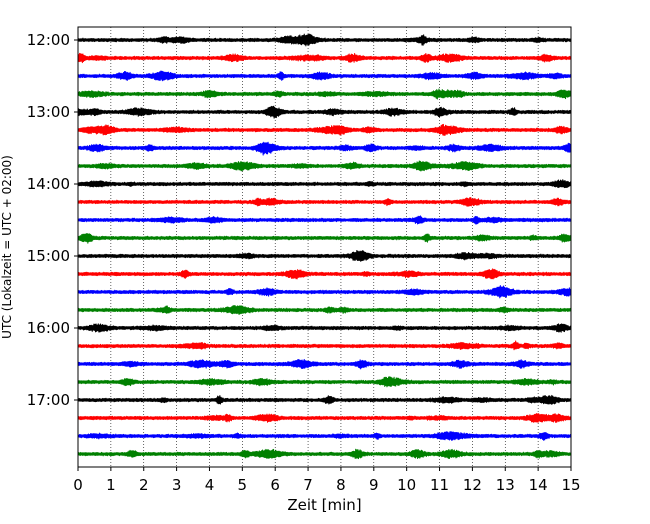 The width and height of the screenshot is (650, 524). What do you see at coordinates (210, 485) in the screenshot?
I see `x-tick-label: 4` at bounding box center [210, 485].